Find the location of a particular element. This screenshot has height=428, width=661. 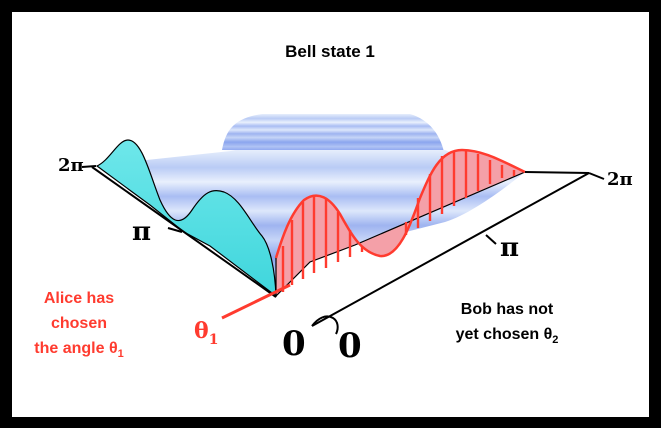

axis-back is located at coordinates (557, 172).